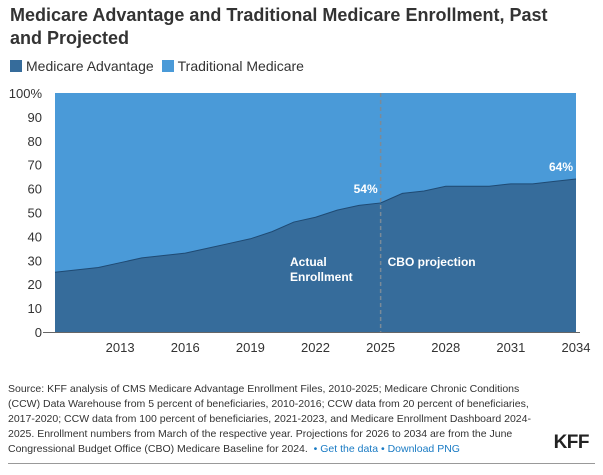 Image resolution: width=603 pixels, height=475 pixels. I want to click on download-png-link: Download PNG, so click(423, 449).